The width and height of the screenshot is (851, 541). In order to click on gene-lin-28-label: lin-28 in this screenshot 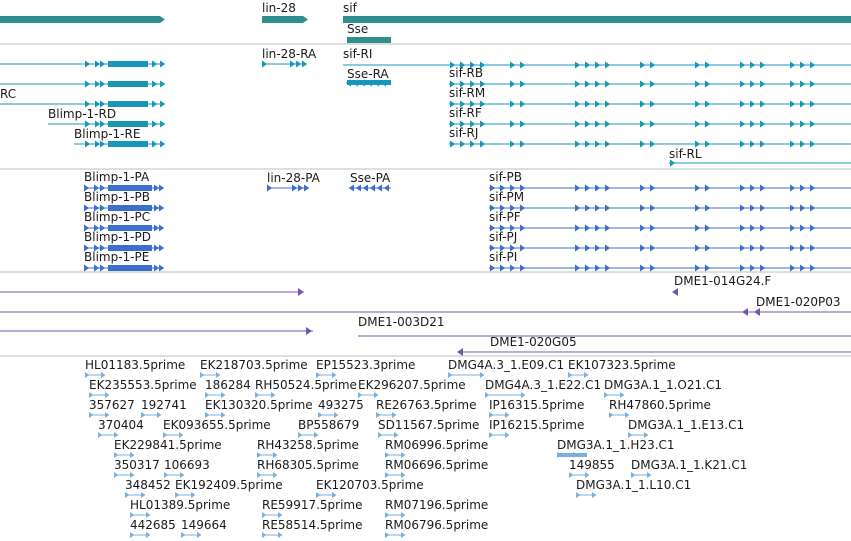, I will do `click(279, 8)`.